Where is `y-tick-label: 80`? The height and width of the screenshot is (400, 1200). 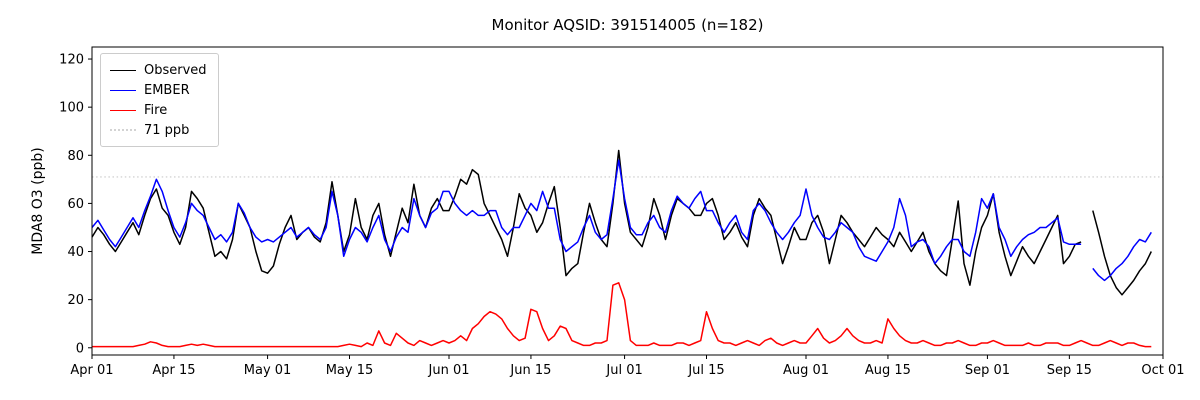
y-tick-label: 80 is located at coordinates (75, 156).